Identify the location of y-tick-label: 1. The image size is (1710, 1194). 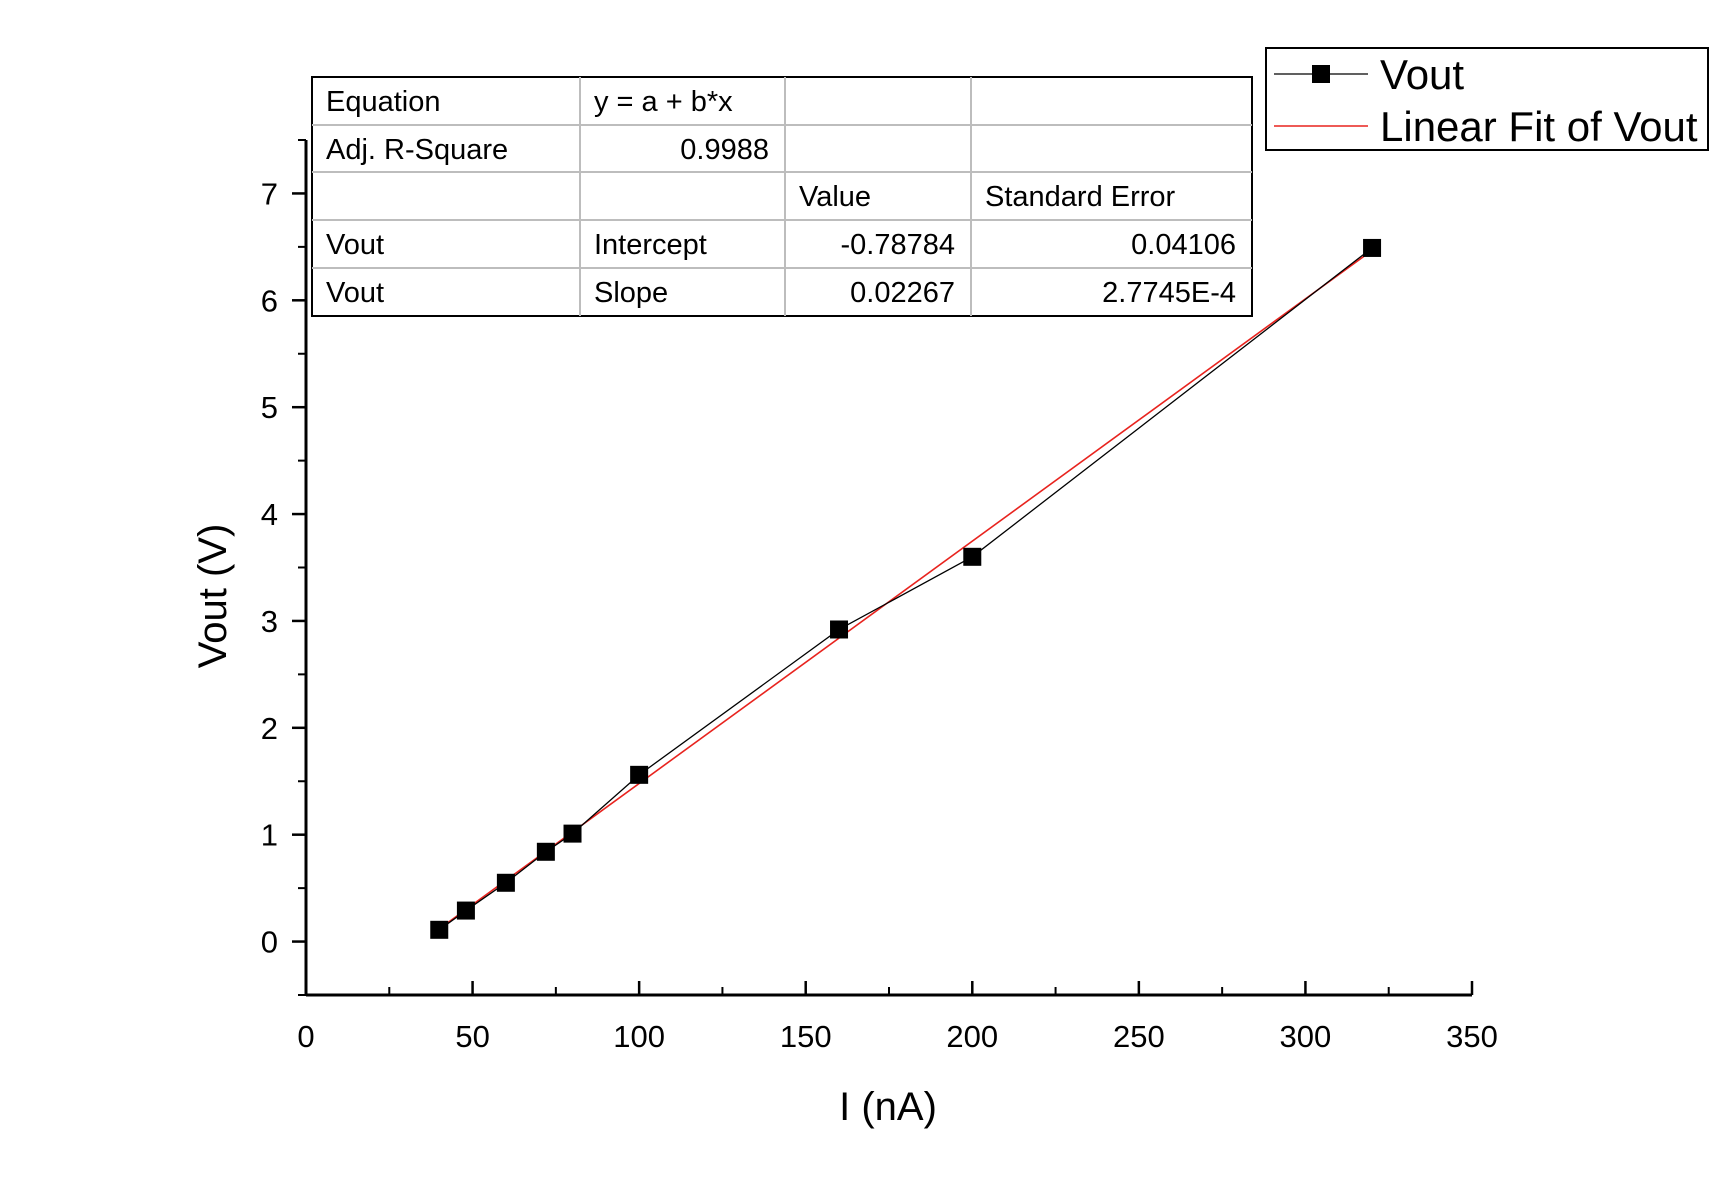
(269, 835).